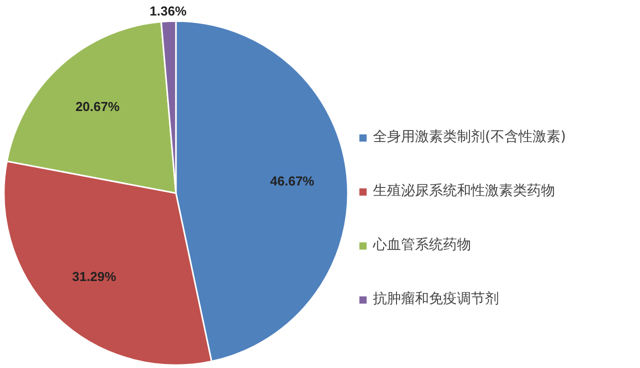 This screenshot has height=368, width=640. What do you see at coordinates (97, 106) in the screenshot?
I see `data-label: 20.67%` at bounding box center [97, 106].